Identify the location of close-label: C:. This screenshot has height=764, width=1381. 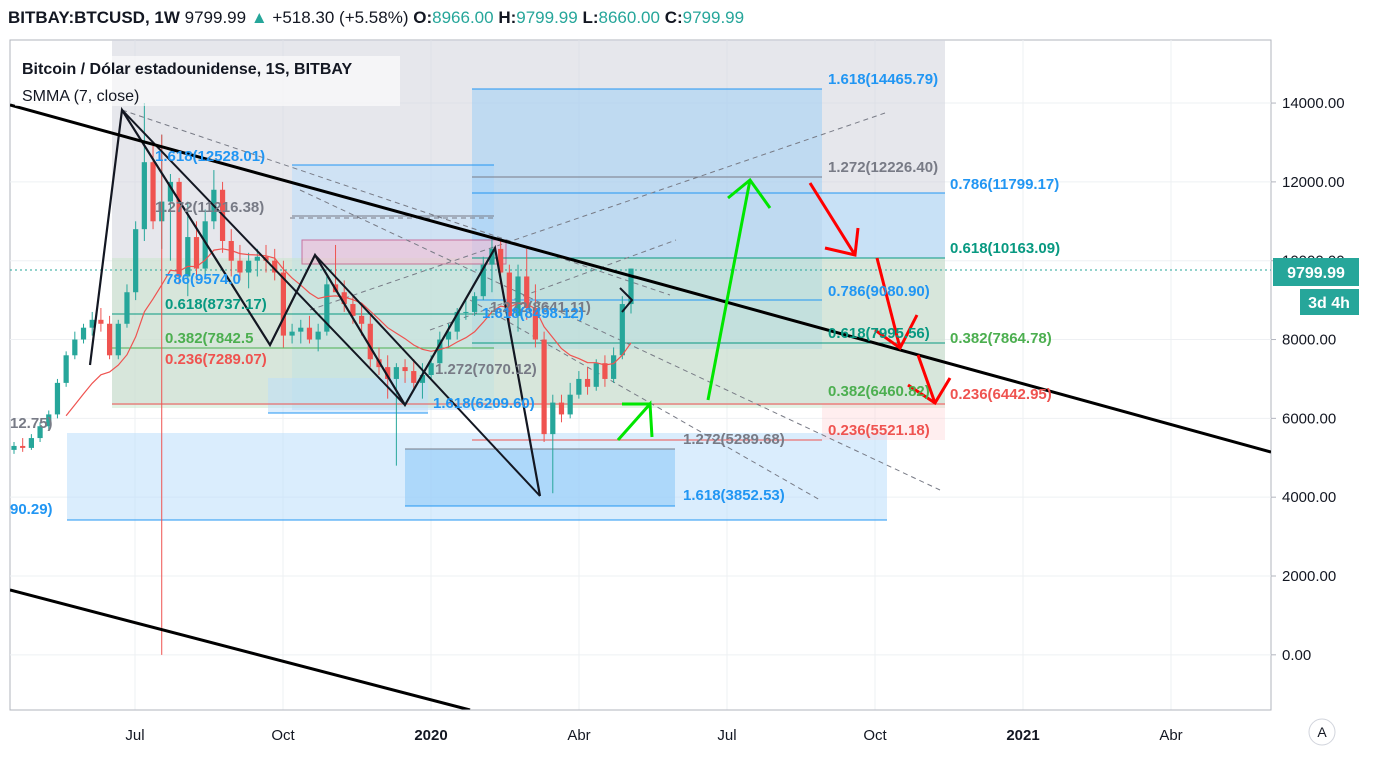
(673, 17).